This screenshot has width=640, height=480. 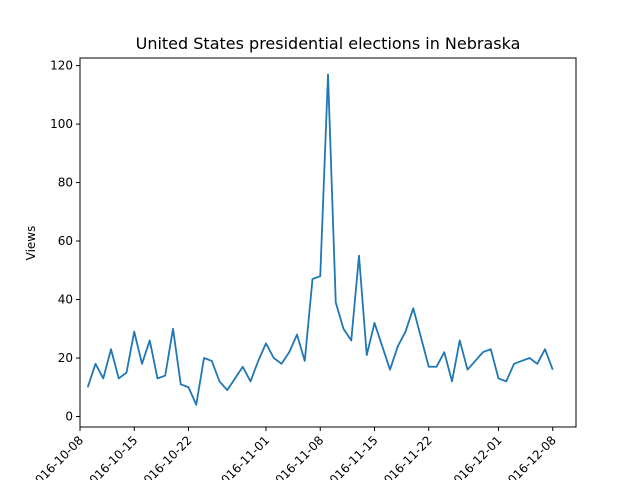 I want to click on x-tick-label: 2016-10-15, so click(x=110, y=456).